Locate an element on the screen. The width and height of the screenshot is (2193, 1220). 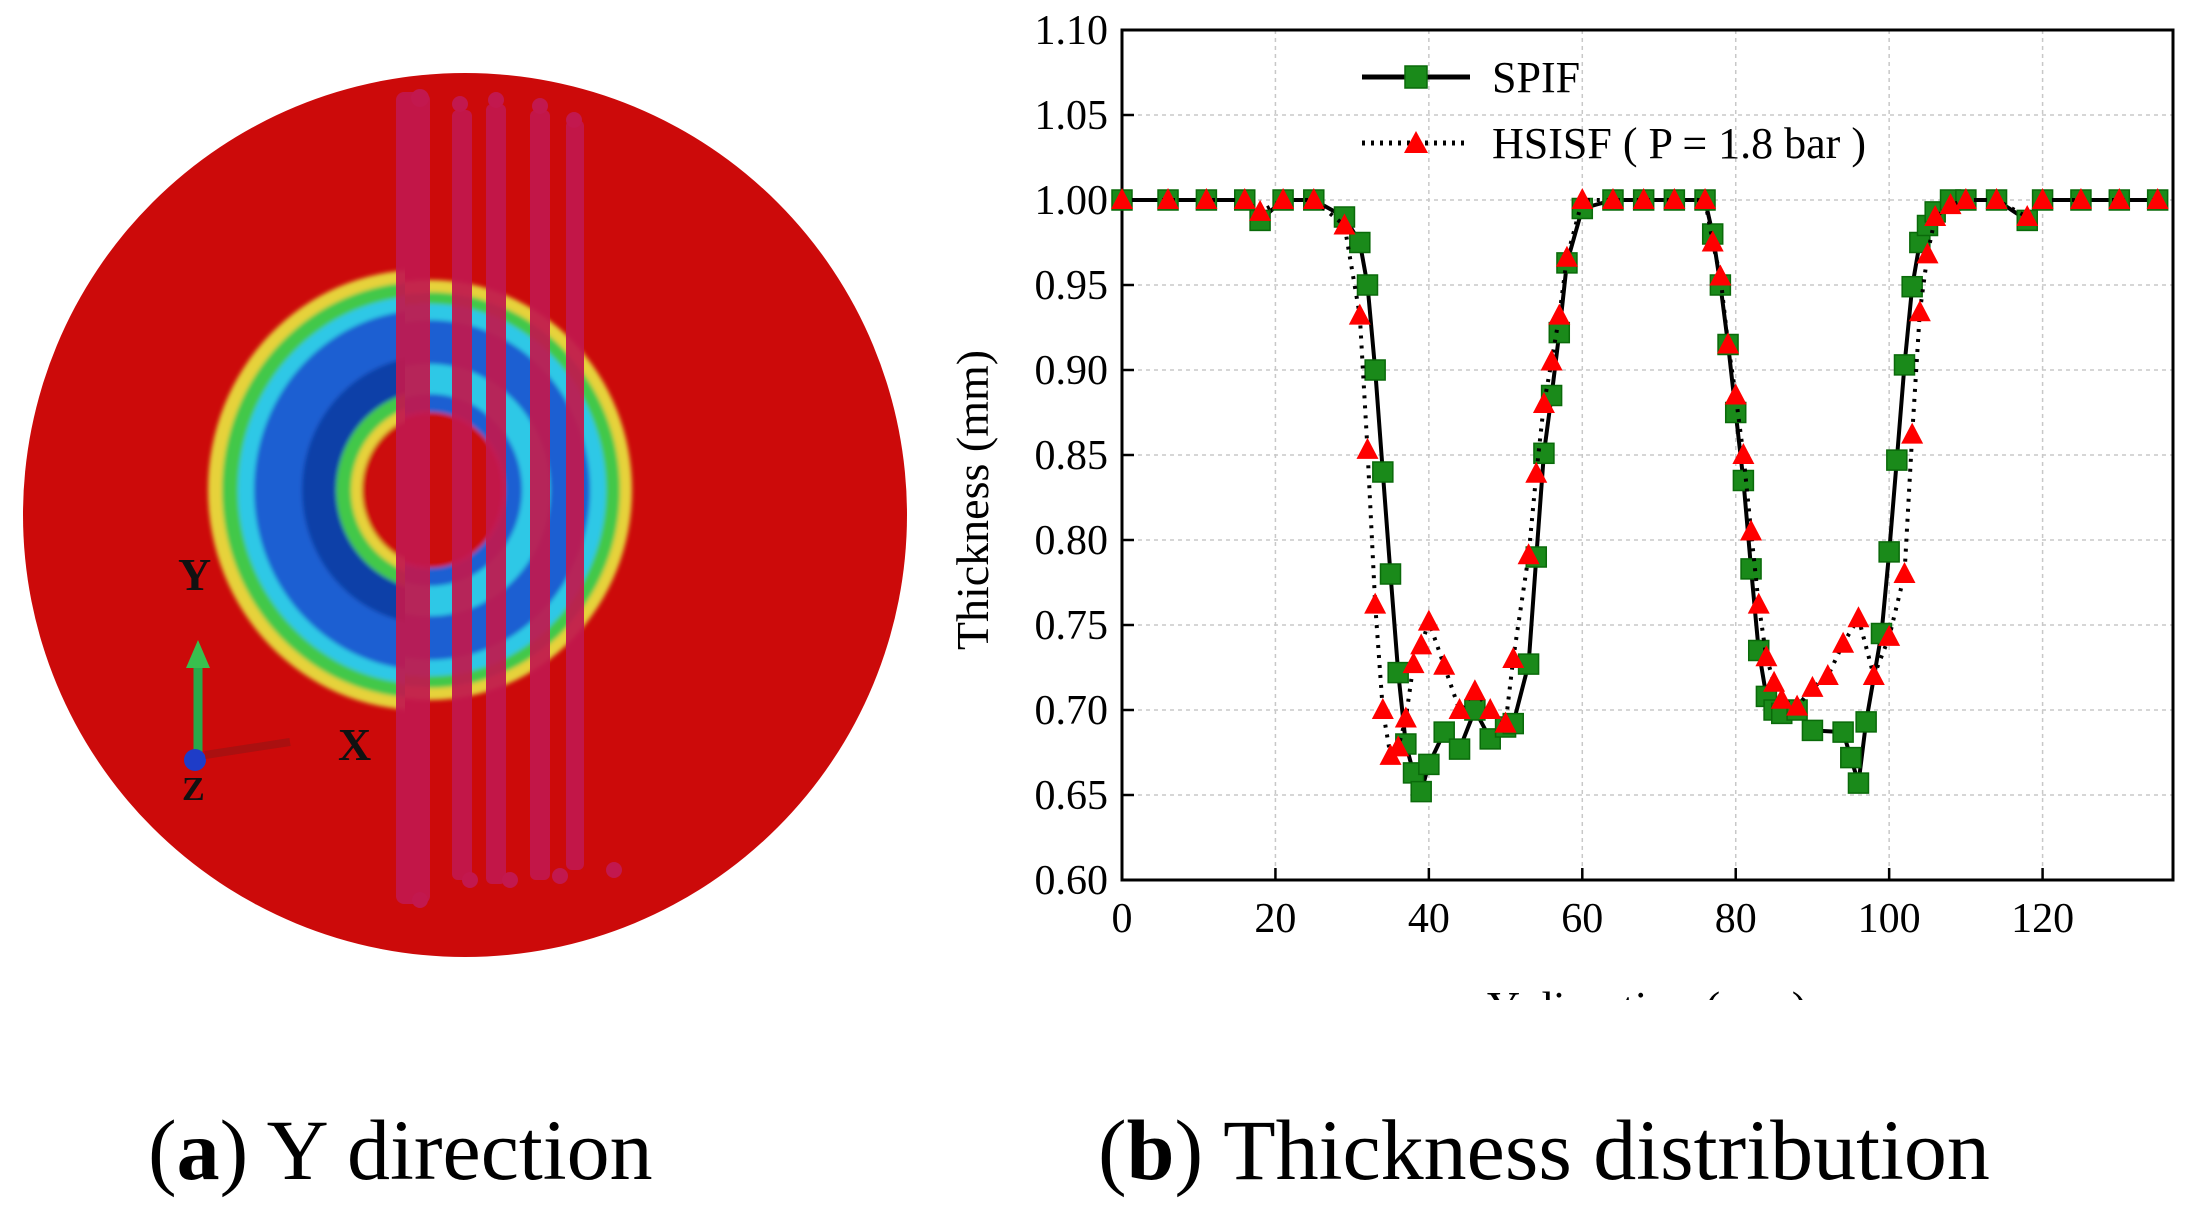
caption-a: (a) Y direction is located at coordinates (400, 1150).